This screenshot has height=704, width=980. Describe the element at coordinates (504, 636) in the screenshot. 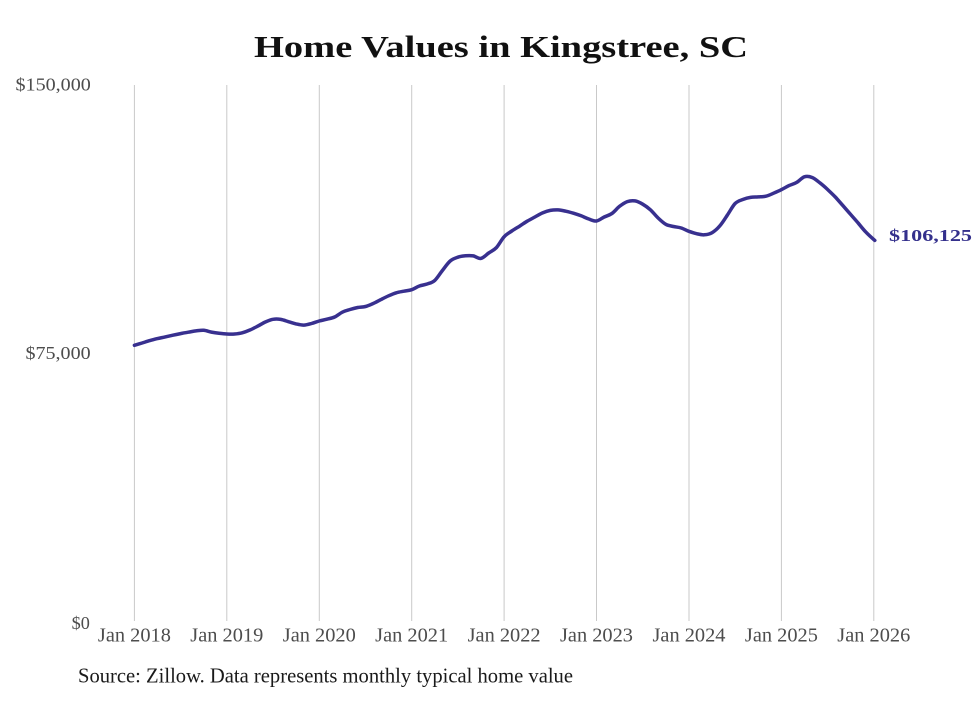

I see `svg-text: Jan 2022` at that location.